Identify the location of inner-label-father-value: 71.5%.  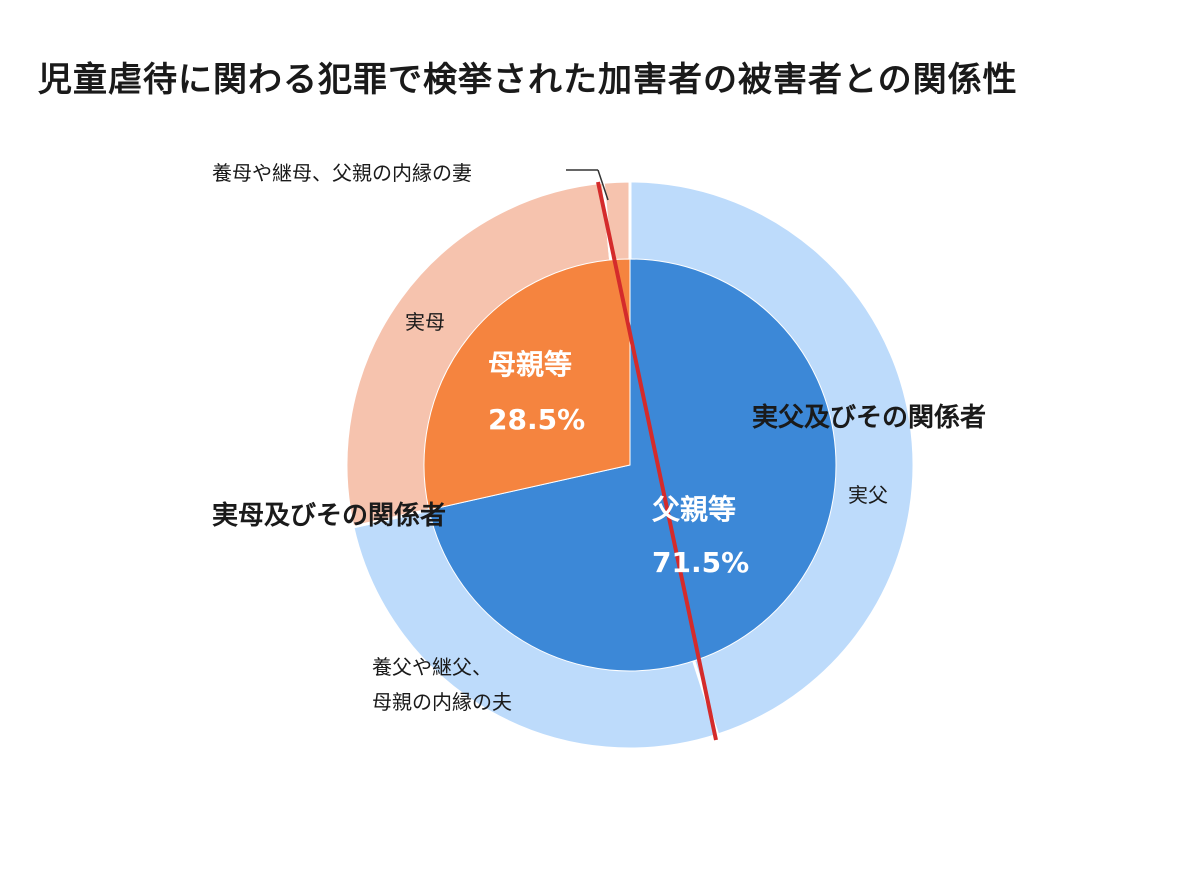
(701, 562).